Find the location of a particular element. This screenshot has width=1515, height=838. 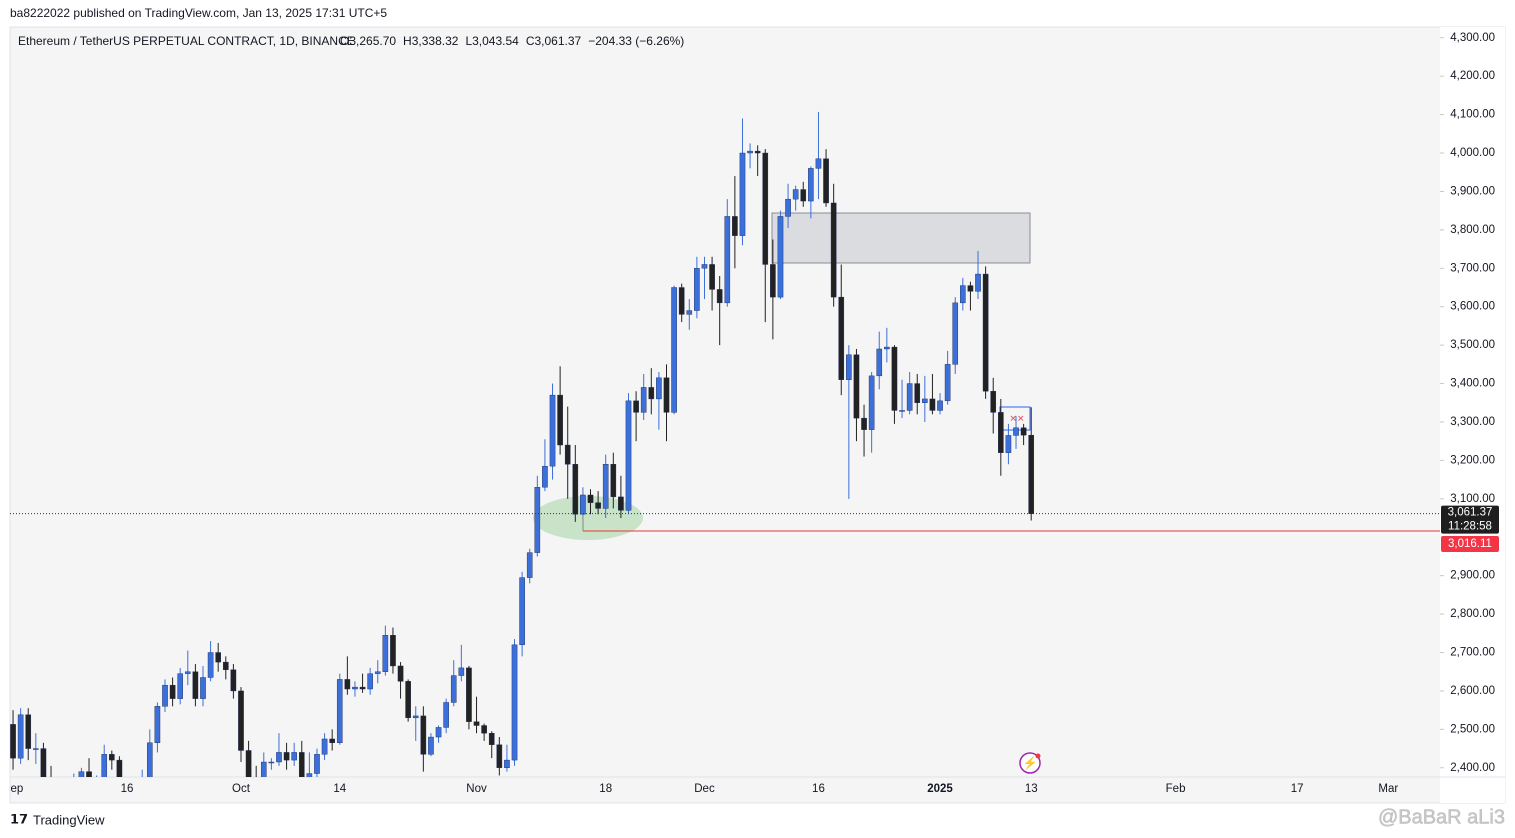

x-tick-label: Mar is located at coordinates (1388, 789).